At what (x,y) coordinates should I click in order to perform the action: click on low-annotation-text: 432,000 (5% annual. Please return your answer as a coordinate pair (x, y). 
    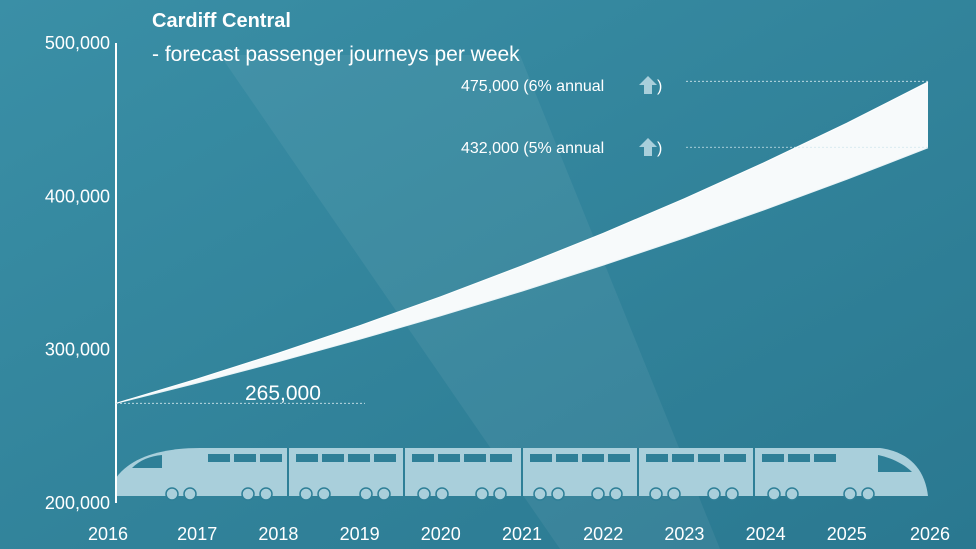
    Looking at the image, I should click on (532, 148).